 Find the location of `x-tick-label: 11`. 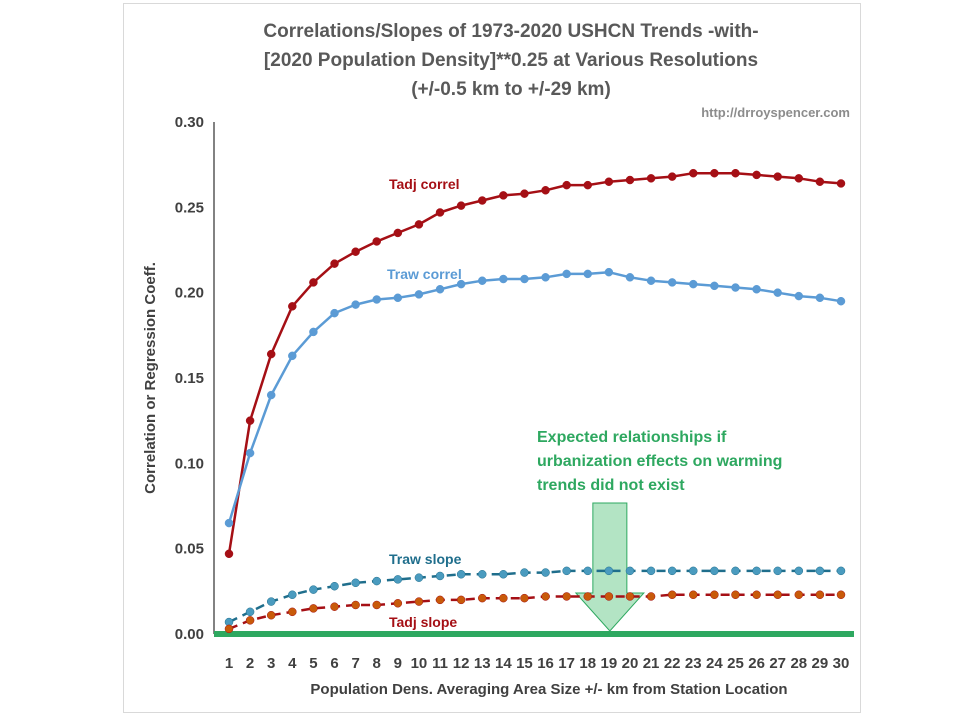

x-tick-label: 11 is located at coordinates (440, 663).